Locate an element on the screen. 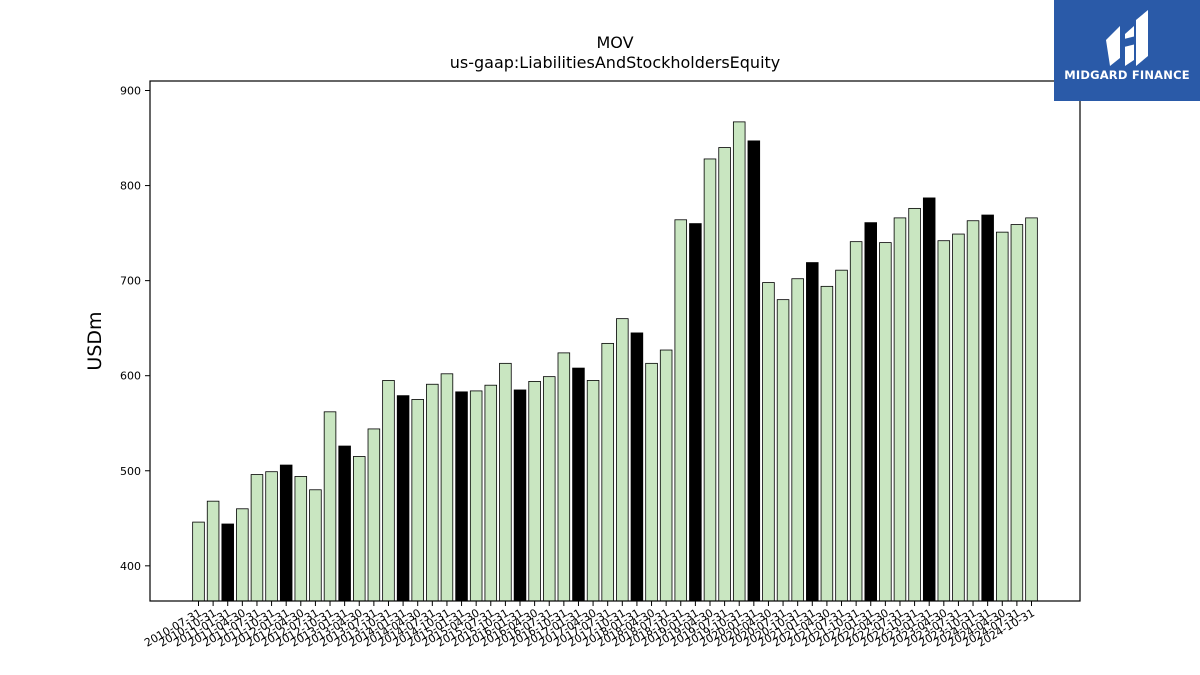  y-tick-label: 400 is located at coordinates (130, 566).